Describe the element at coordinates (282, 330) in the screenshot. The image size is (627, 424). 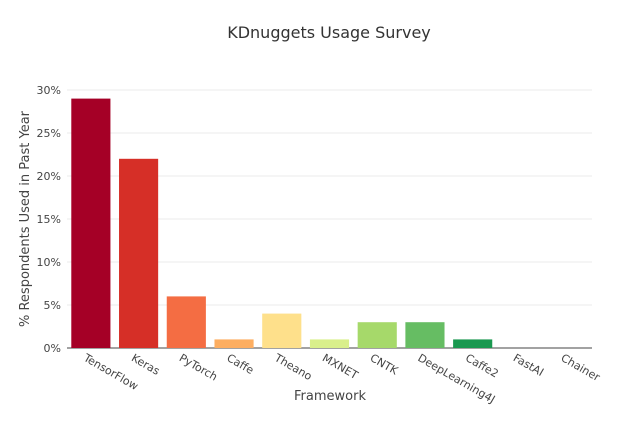
I see `bar-theano` at that location.